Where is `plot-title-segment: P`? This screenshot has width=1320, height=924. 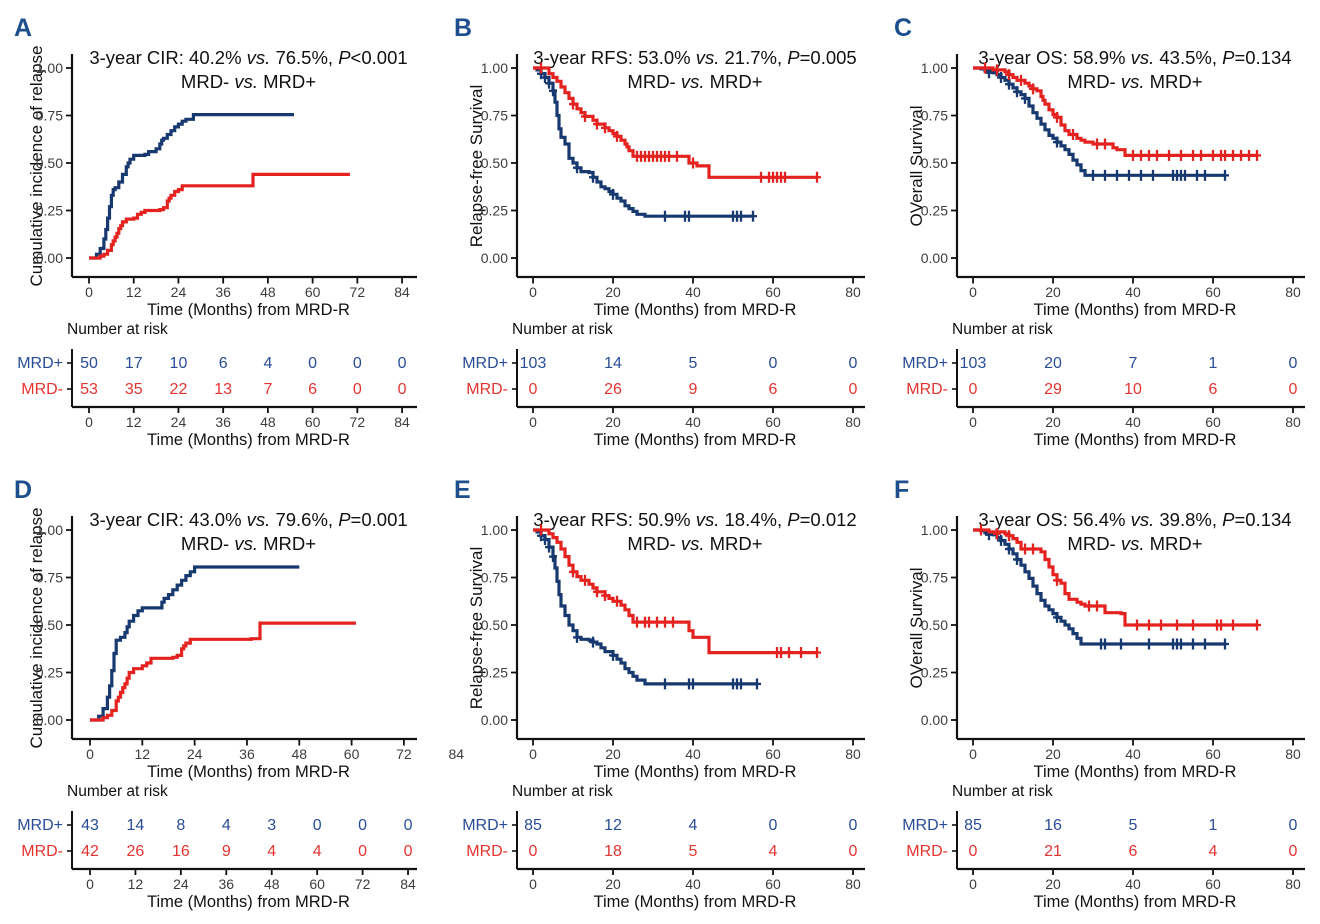
plot-title-segment: P is located at coordinates (344, 519).